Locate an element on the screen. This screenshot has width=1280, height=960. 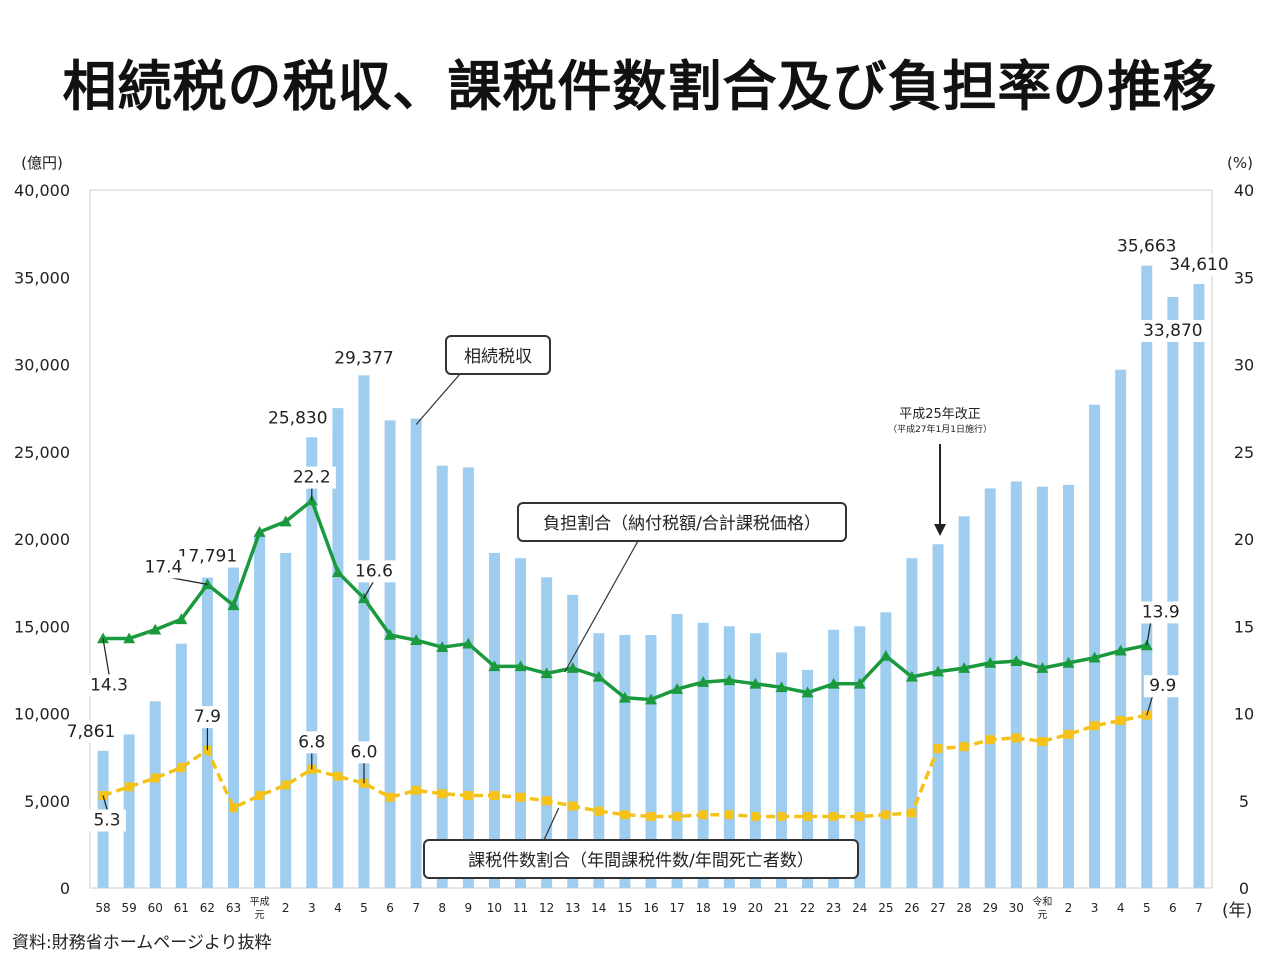
page-title: 相続税の税収、課税件数割合及び負担率の推移 is located at coordinates (640, 86).